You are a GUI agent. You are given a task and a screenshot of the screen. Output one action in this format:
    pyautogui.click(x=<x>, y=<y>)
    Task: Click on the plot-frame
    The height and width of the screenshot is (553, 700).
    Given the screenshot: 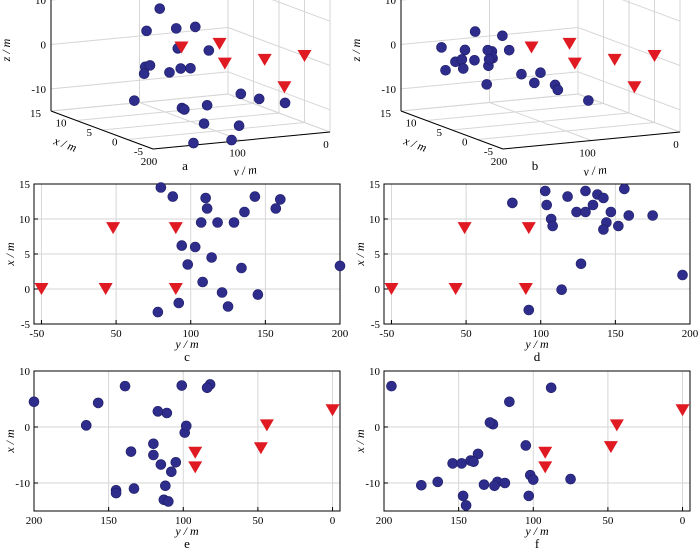 What is the action you would take?
    pyautogui.click(x=187, y=441)
    